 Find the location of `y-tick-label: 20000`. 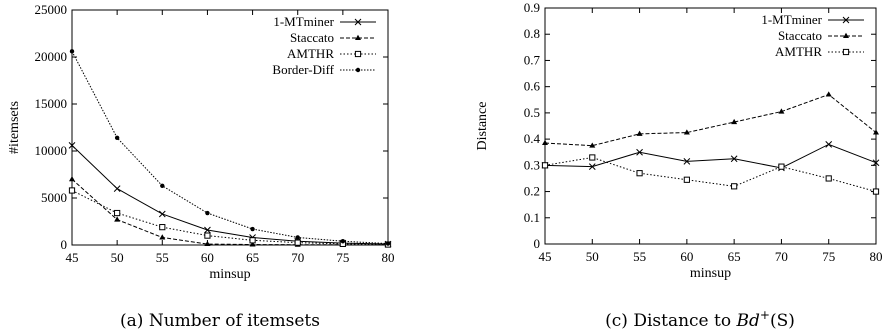

y-tick-label: 20000 is located at coordinates (51, 56).